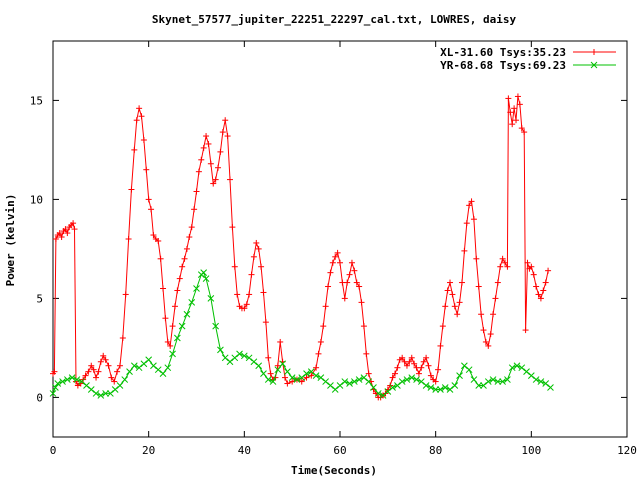 This screenshot has height=480, width=640. I want to click on y-axis-label: Power (kelvin), so click(10, 240).